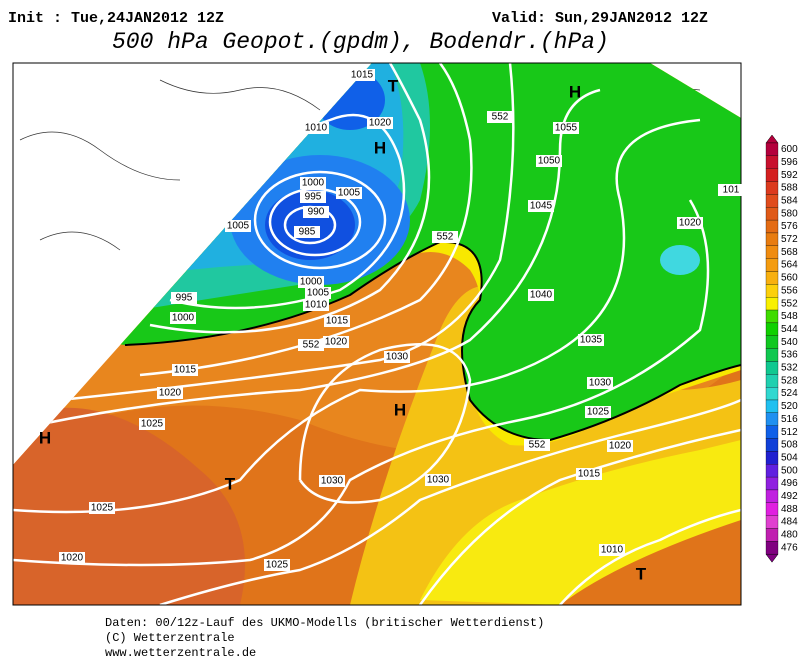  Describe the element at coordinates (641, 573) in the screenshot. I see `pressure-center: T` at that location.